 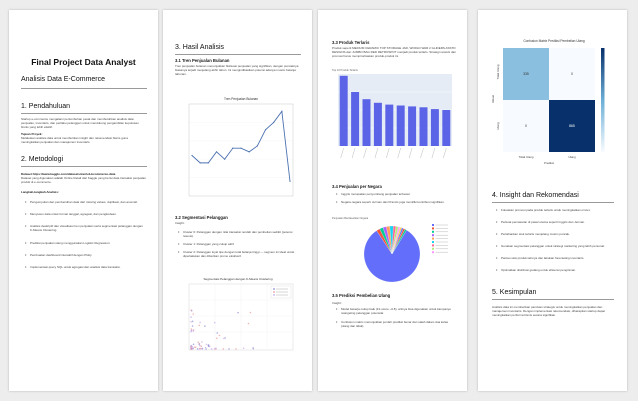 What do you see at coordinates (498, 126) in the screenshot?
I see `tick-label: Ulang` at bounding box center [498, 126].